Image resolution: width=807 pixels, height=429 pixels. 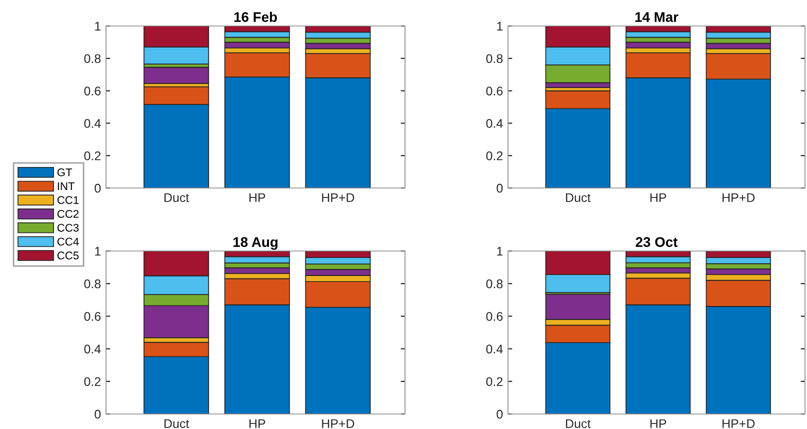 I want to click on legend-label: INT, so click(x=66, y=186).